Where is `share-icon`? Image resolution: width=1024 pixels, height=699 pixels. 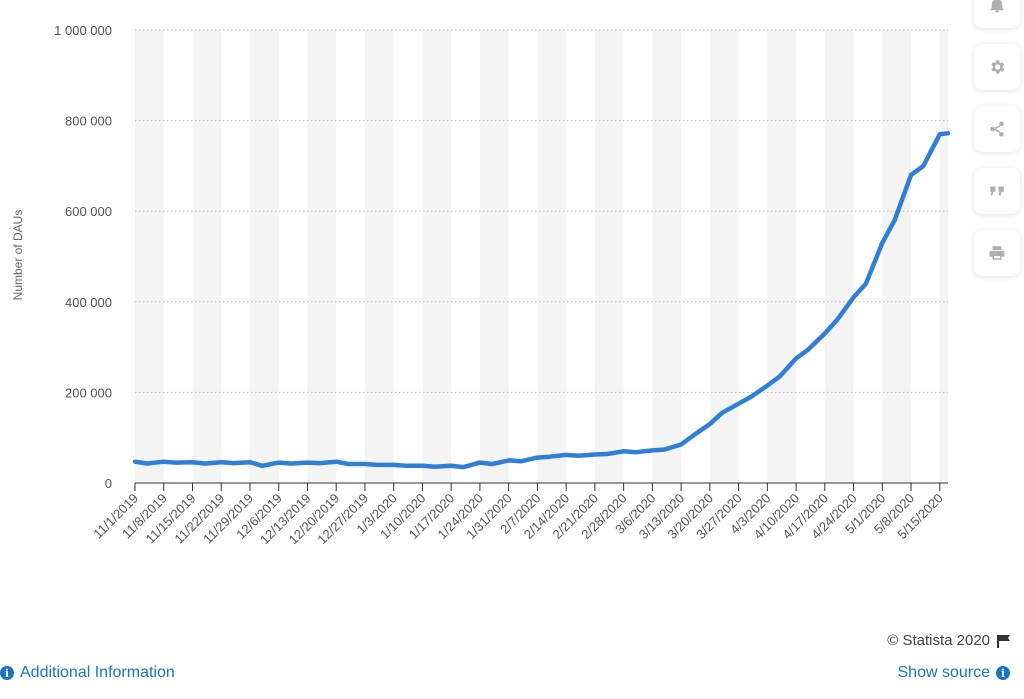 share-icon is located at coordinates (997, 129).